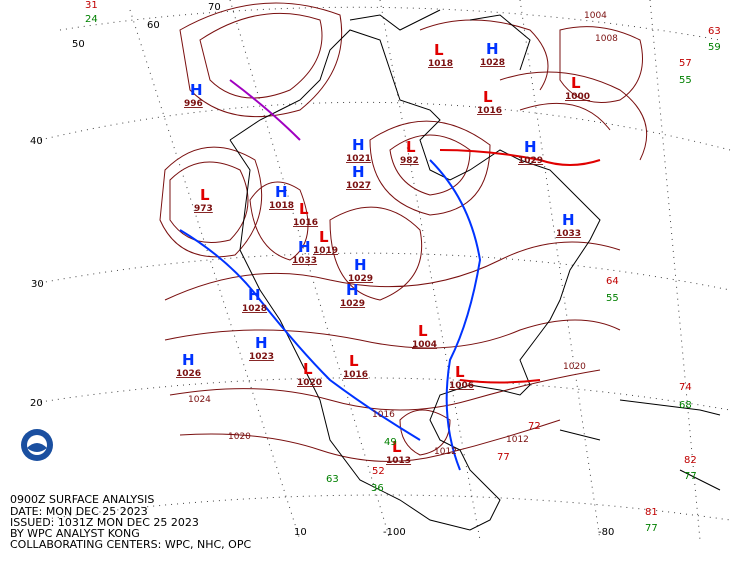  I want to click on pressure-value: 1023, so click(261, 357).